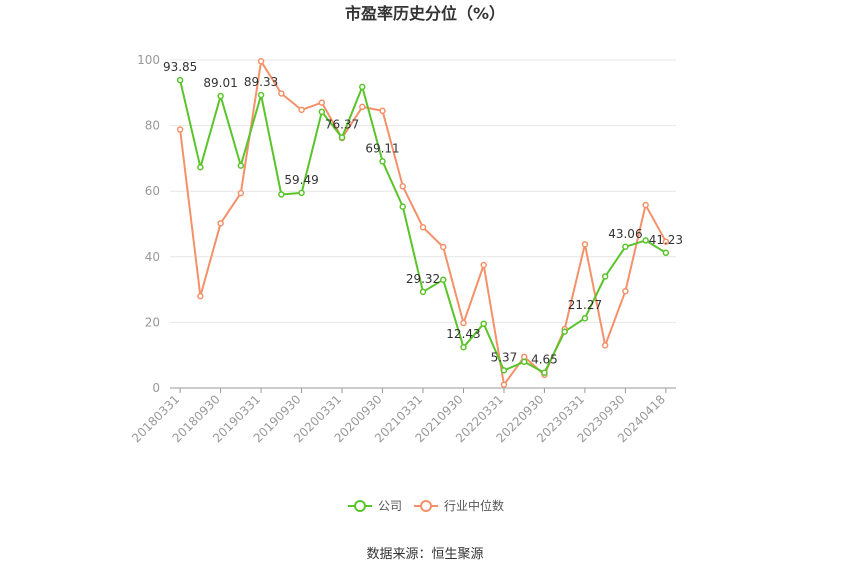 This screenshot has width=850, height=574. Describe the element at coordinates (301, 180) in the screenshot. I see `data-label: 59.49` at that location.